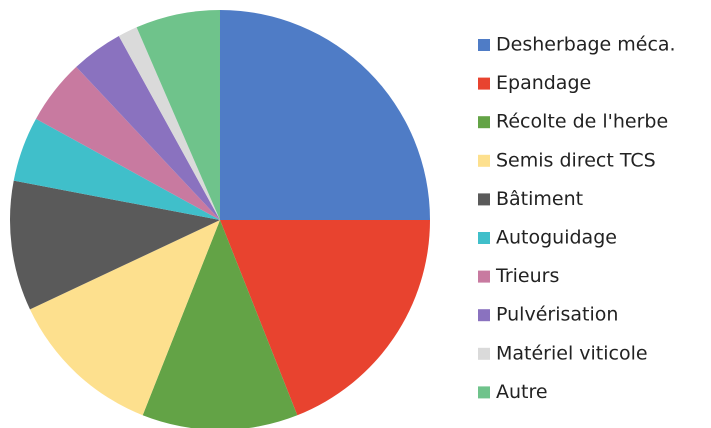  Describe the element at coordinates (582, 122) in the screenshot. I see `legend-label: Récolte de l'herbe` at that location.